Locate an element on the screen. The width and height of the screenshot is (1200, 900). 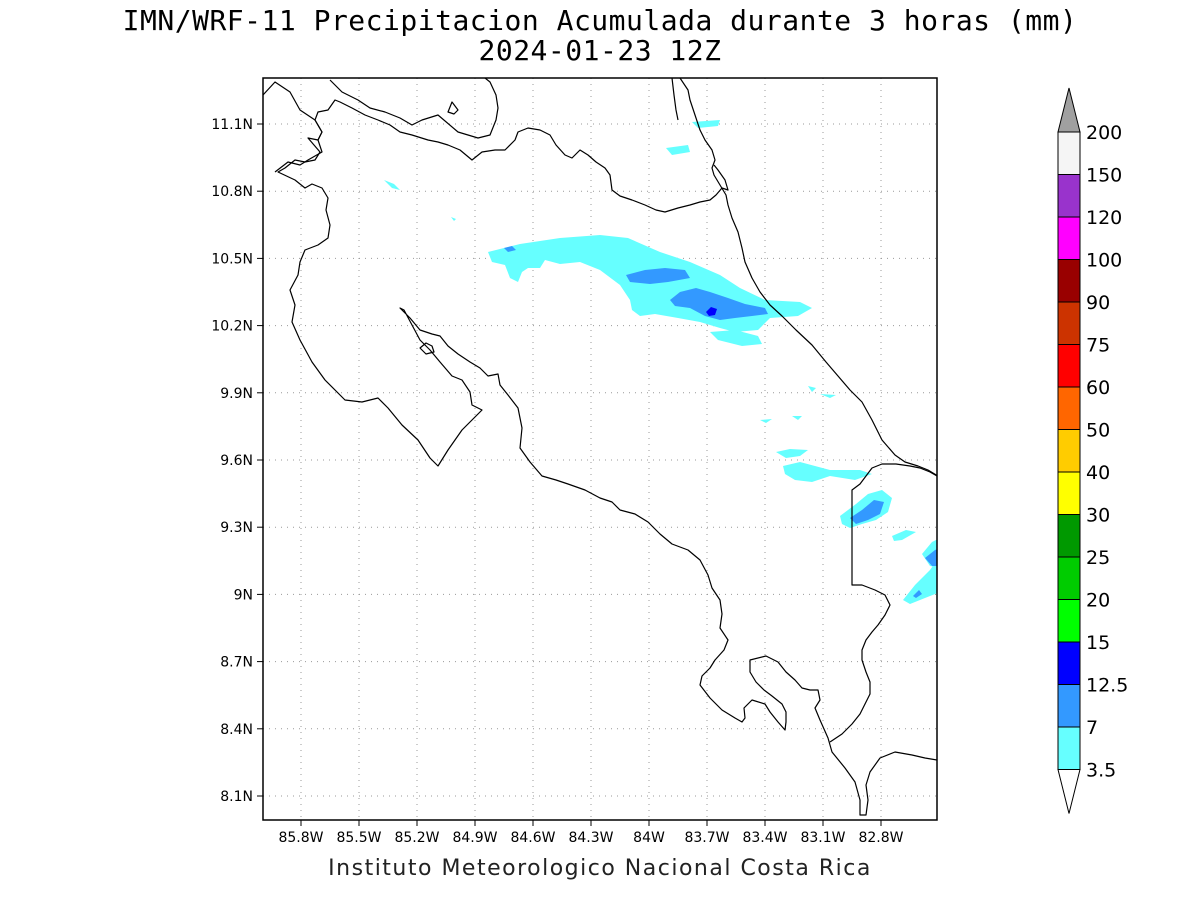
precip-blob-b is located at coordinates (736, 338).